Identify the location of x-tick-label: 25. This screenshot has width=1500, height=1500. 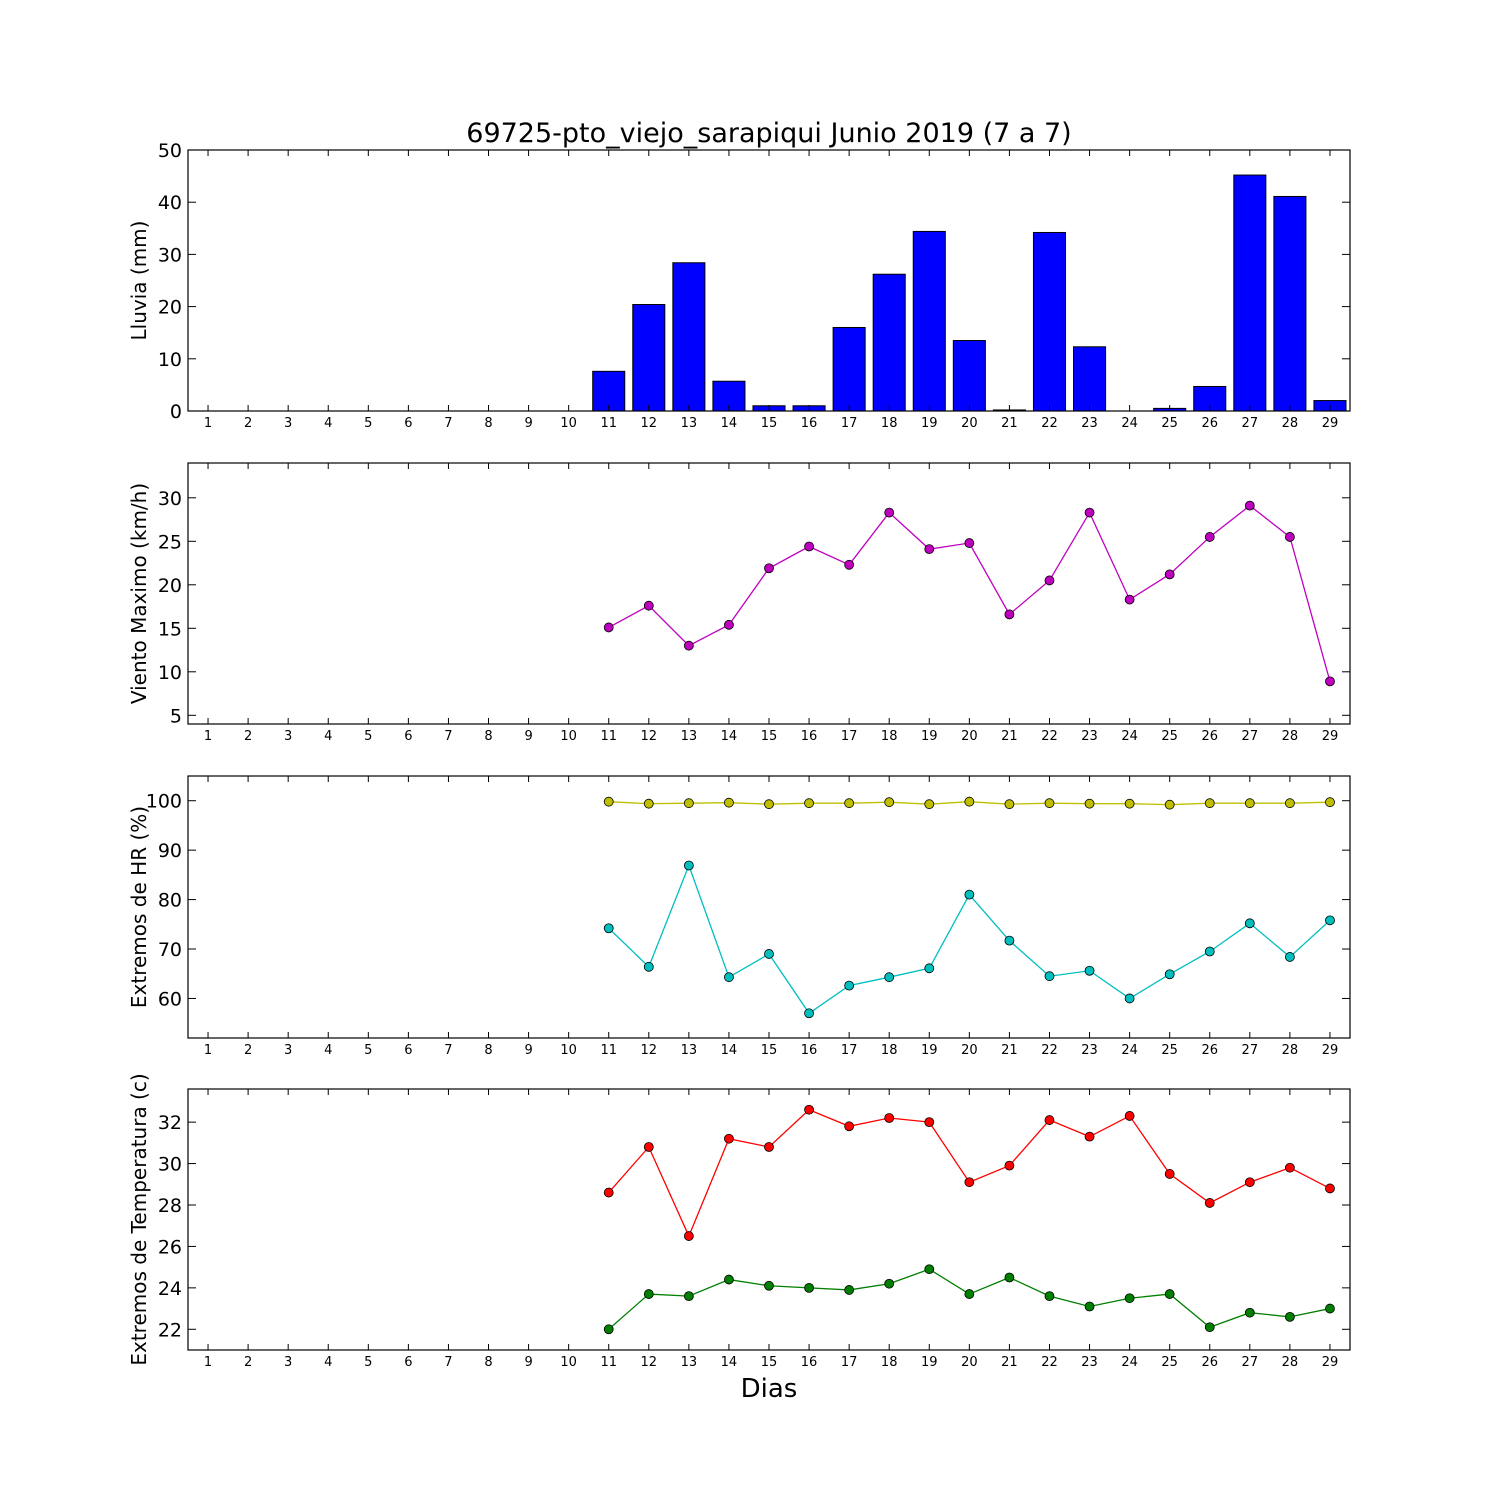
(1169, 1050).